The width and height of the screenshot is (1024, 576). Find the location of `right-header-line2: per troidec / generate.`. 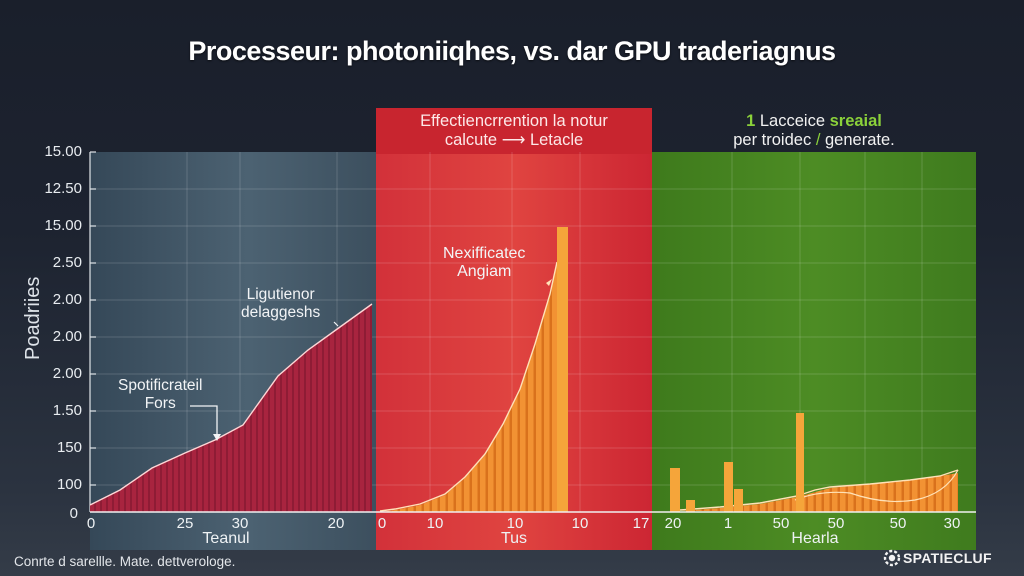

right-header-line2: per troidec / generate. is located at coordinates (814, 140).